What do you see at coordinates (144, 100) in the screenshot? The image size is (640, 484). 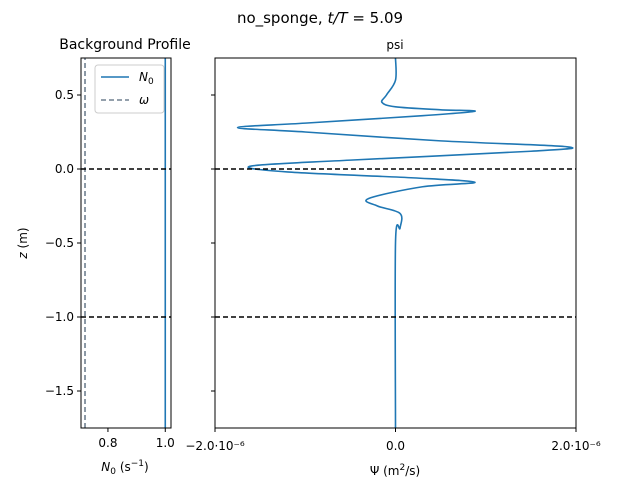 I see `legend-label-omega: ω` at bounding box center [144, 100].